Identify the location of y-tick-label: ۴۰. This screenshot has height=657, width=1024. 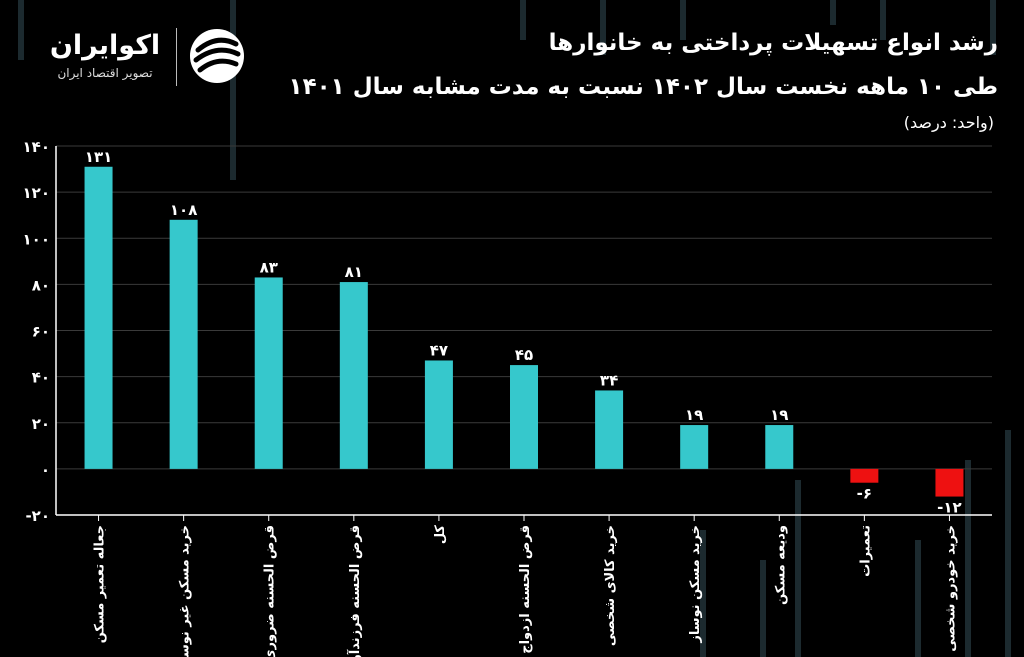
(41, 378).